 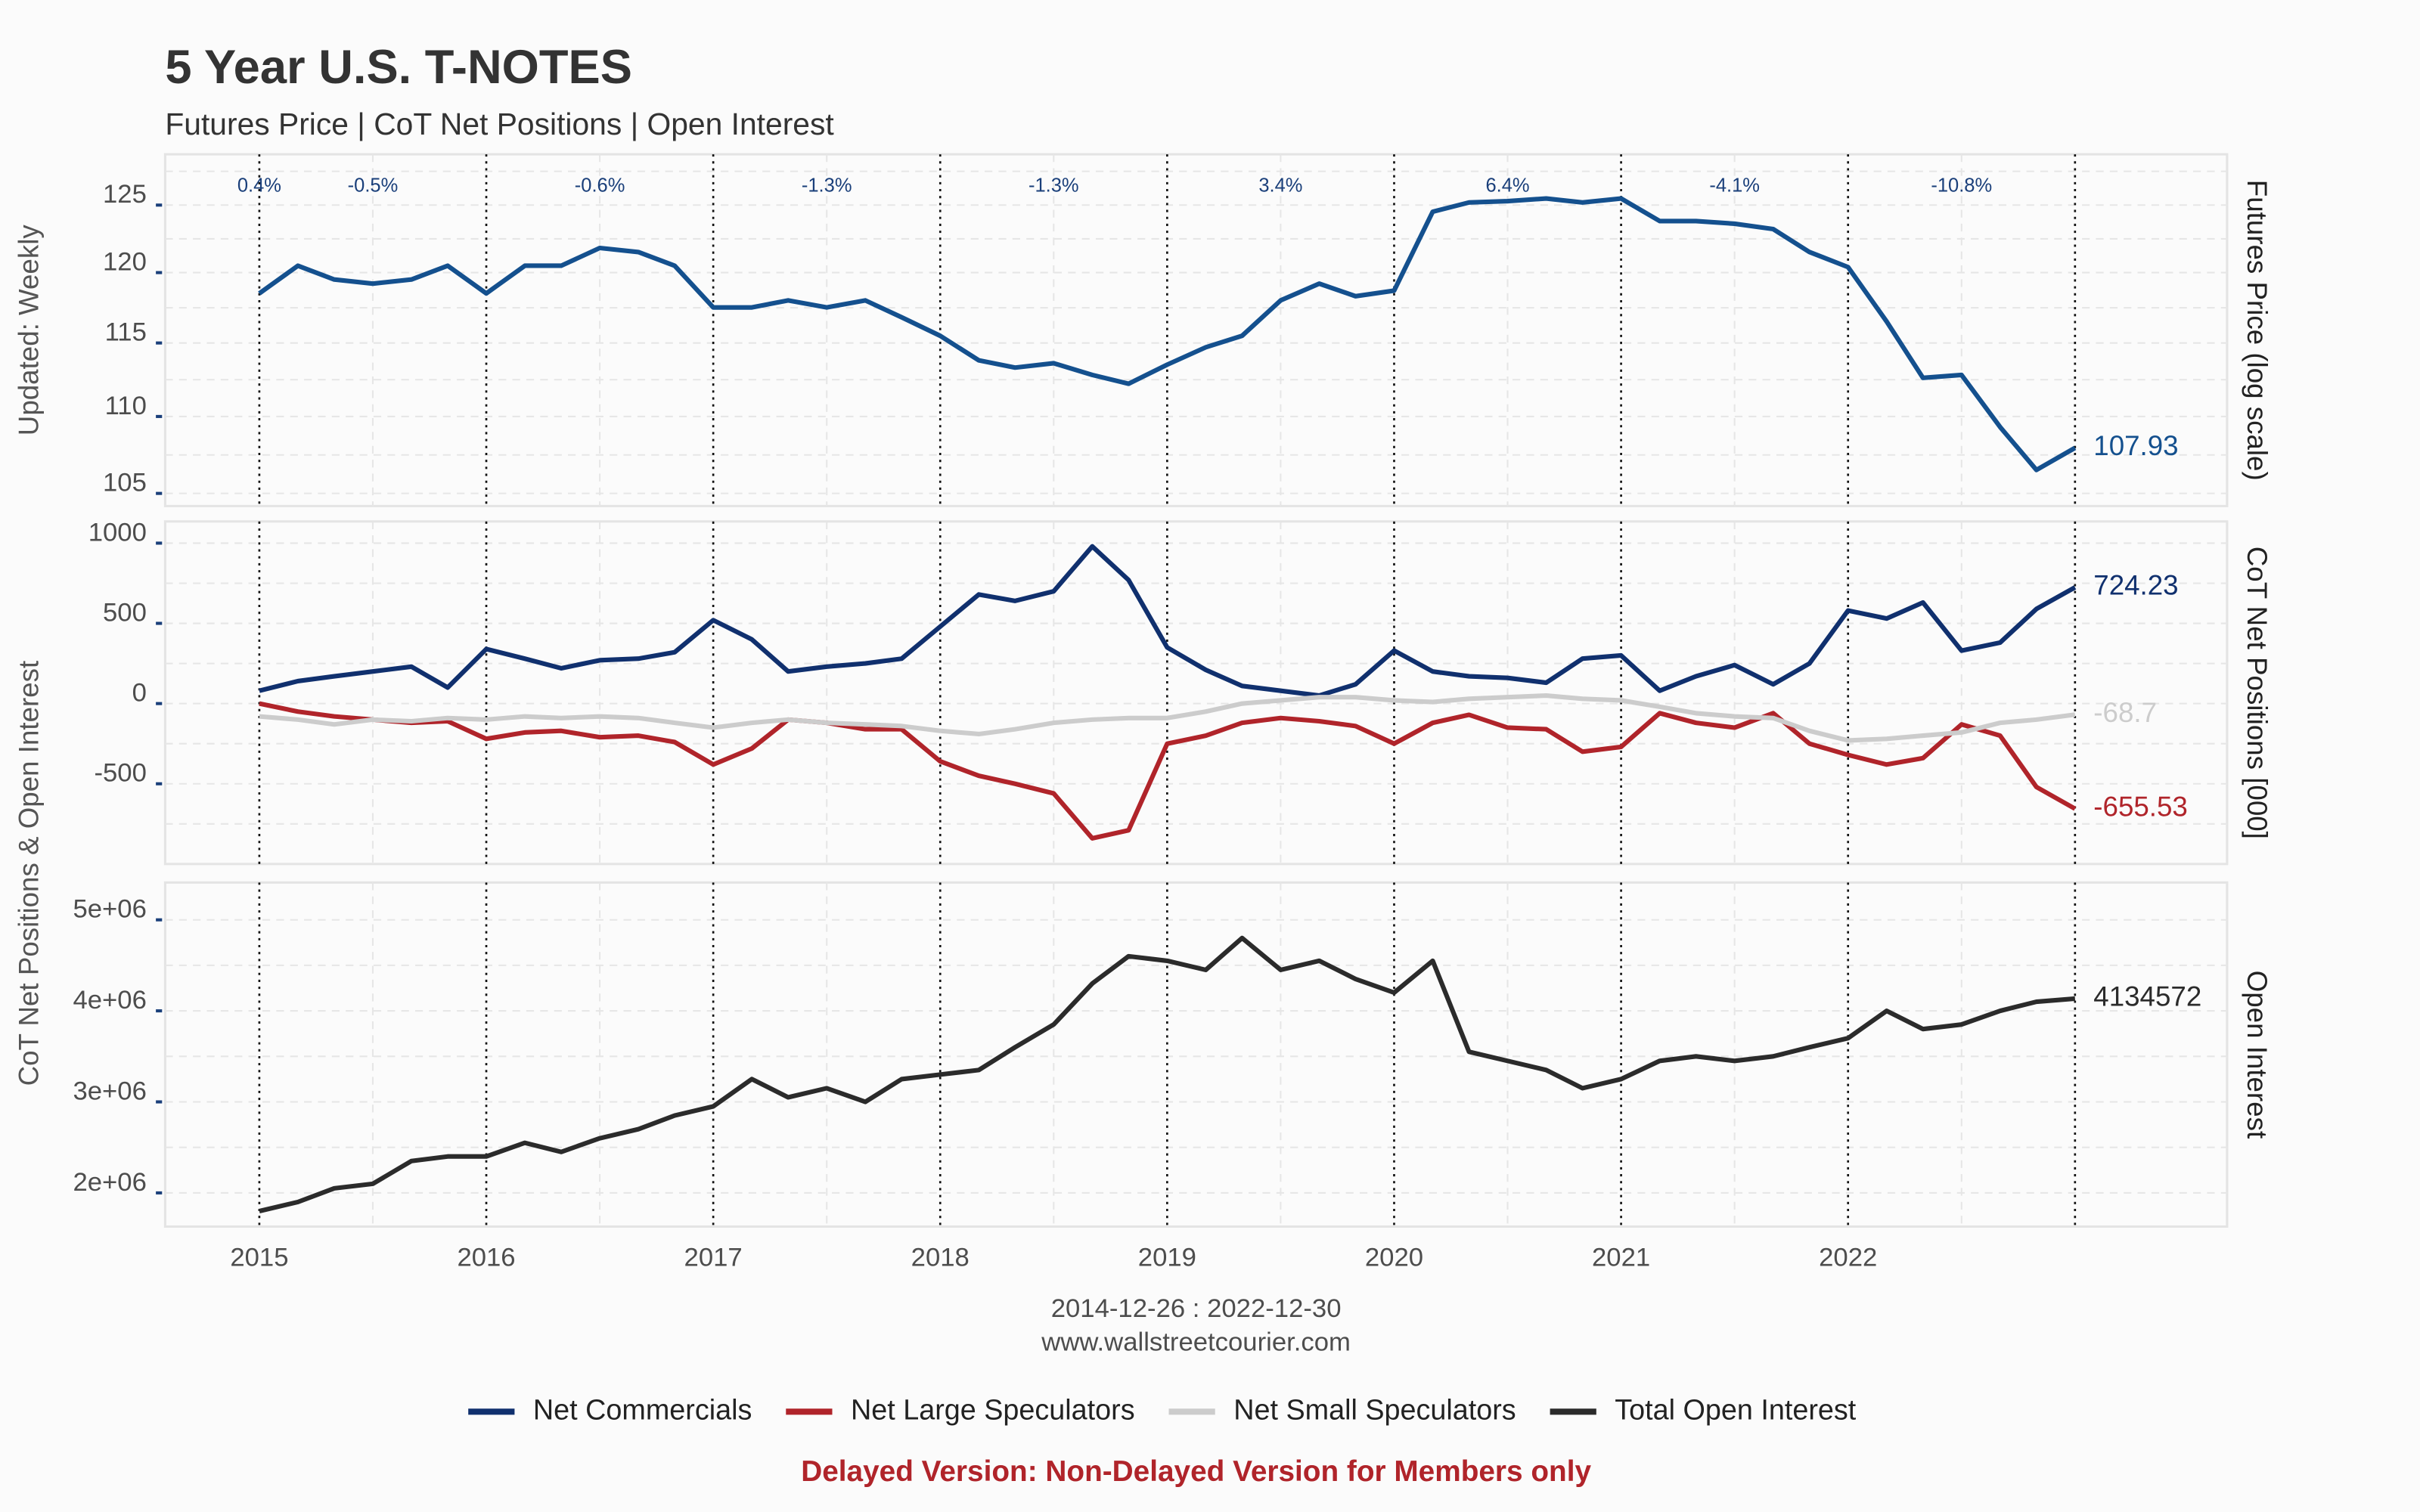 What do you see at coordinates (1196, 1342) in the screenshot?
I see `source: www.wallstreetcourier.com` at bounding box center [1196, 1342].